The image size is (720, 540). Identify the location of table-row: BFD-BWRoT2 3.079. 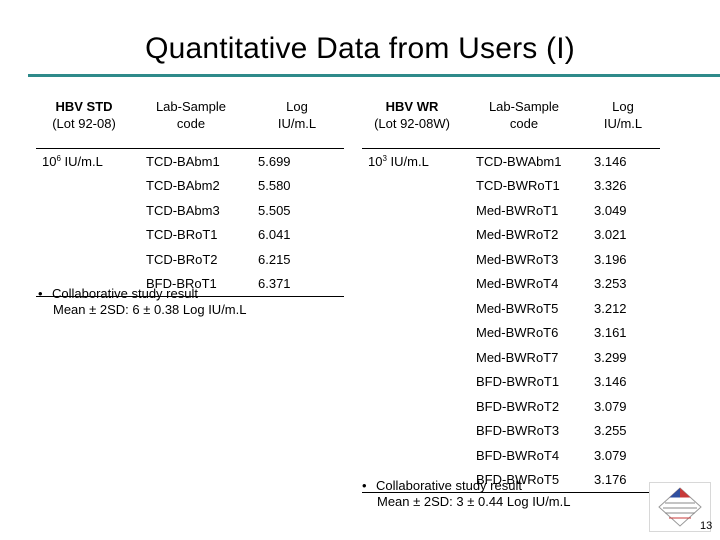
(511, 406).